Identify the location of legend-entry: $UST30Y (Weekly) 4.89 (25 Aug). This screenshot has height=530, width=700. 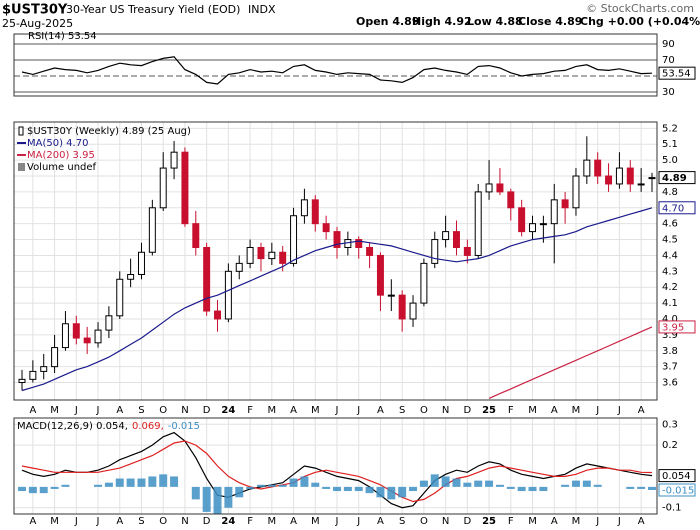
(109, 131).